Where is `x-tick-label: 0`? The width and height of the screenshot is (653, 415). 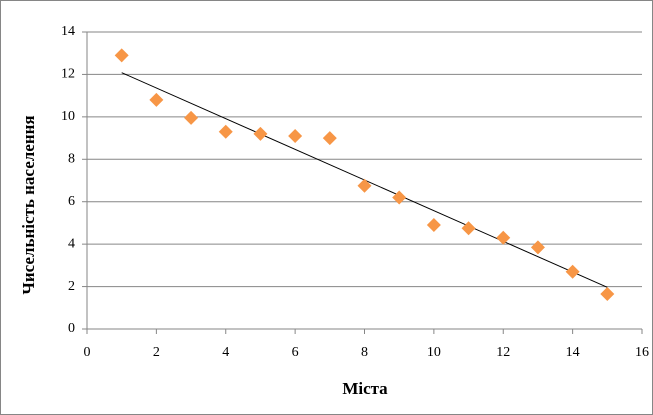
x-tick-label: 0 is located at coordinates (87, 352).